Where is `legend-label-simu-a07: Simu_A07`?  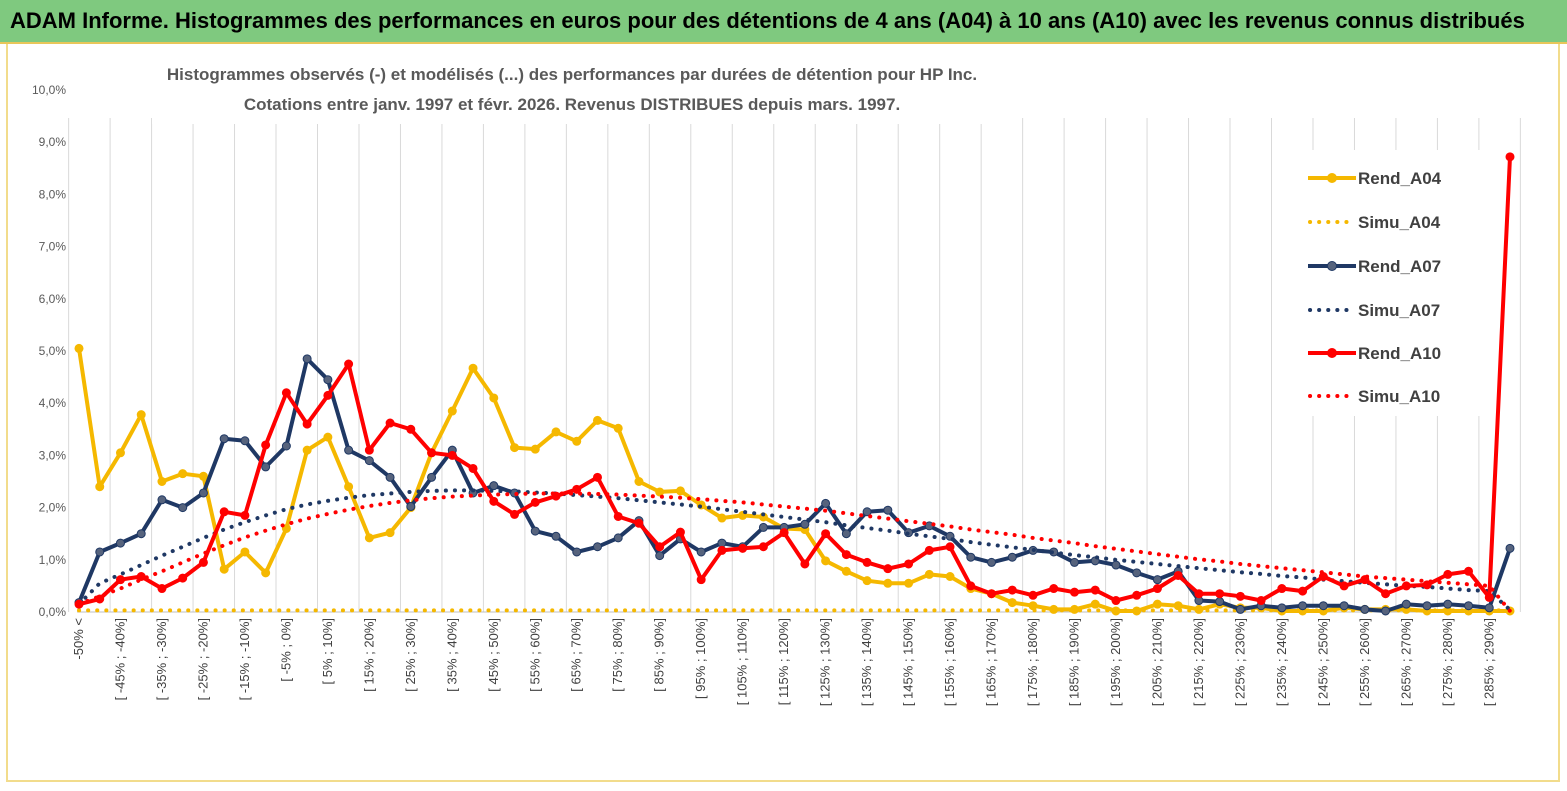 legend-label-simu-a07: Simu_A07 is located at coordinates (1399, 310).